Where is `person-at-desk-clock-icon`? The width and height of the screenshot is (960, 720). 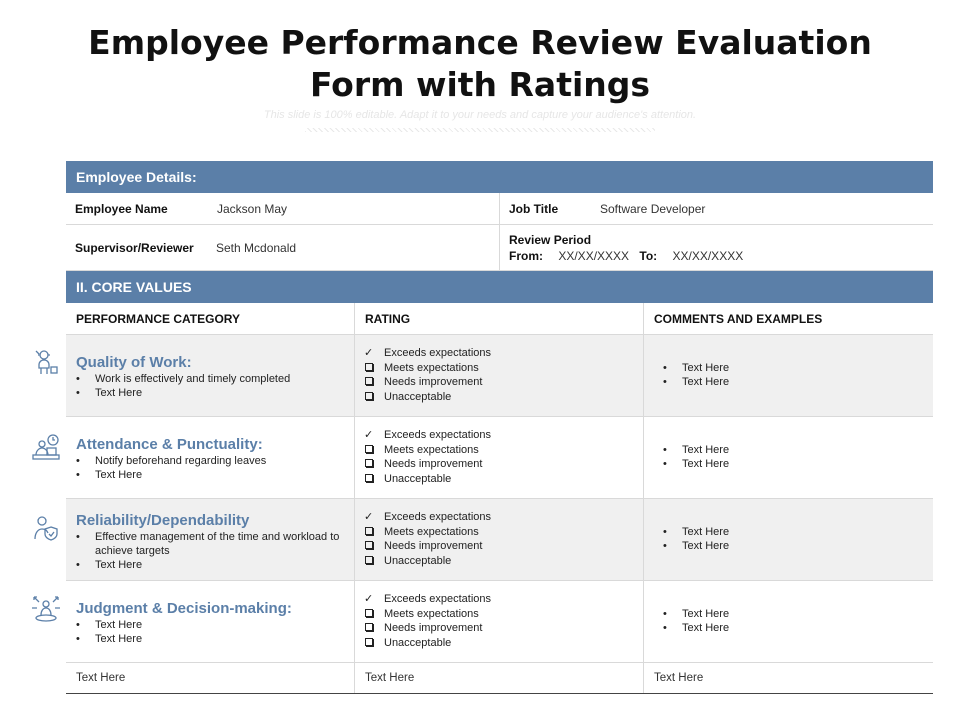 person-at-desk-clock-icon is located at coordinates (46, 449).